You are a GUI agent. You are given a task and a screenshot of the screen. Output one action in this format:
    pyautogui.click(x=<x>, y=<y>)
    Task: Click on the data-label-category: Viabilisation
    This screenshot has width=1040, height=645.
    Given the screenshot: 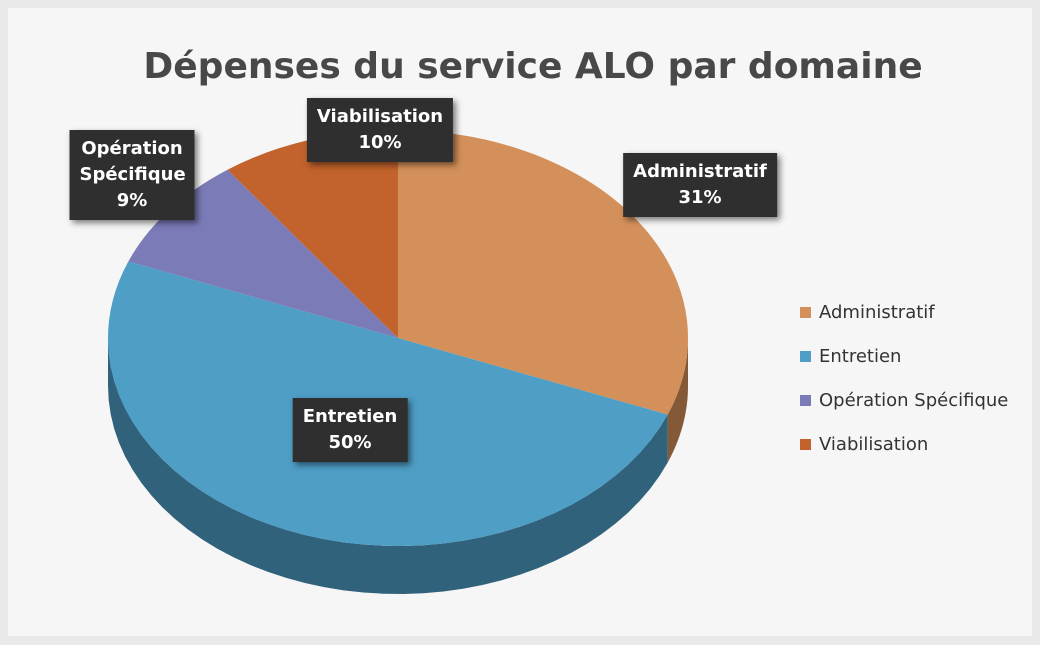 What is the action you would take?
    pyautogui.click(x=380, y=116)
    